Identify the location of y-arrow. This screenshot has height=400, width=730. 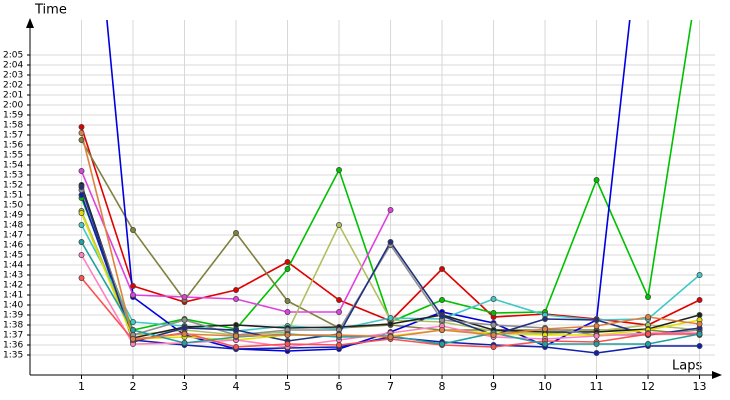
(30, 23).